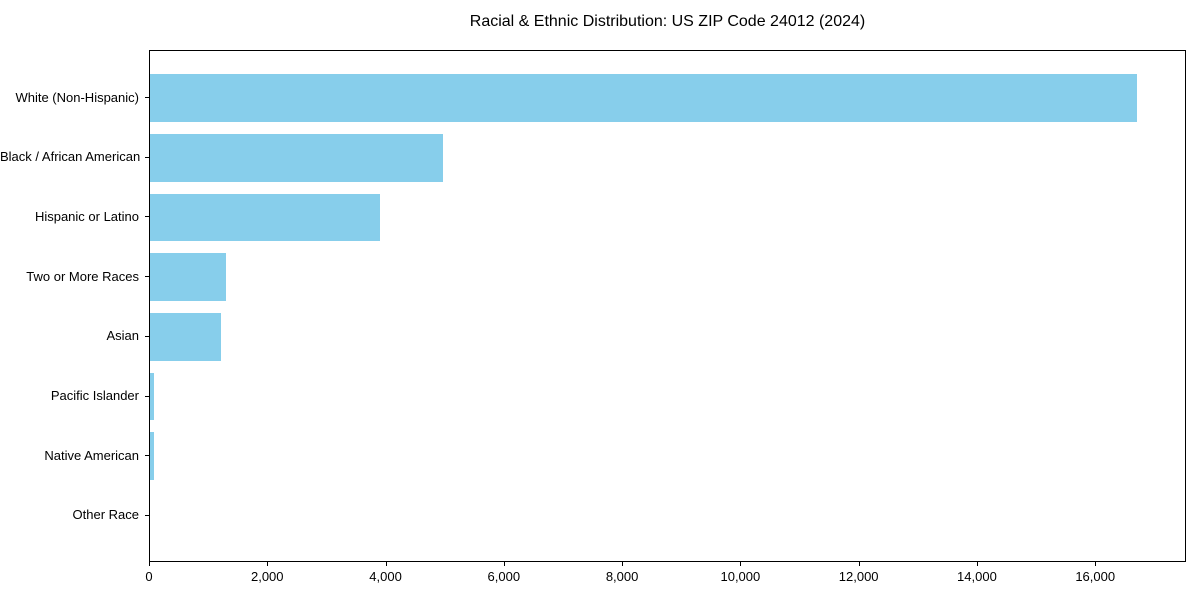 This screenshot has height=600, width=1200. I want to click on x-tick-label: 10,000, so click(740, 576).